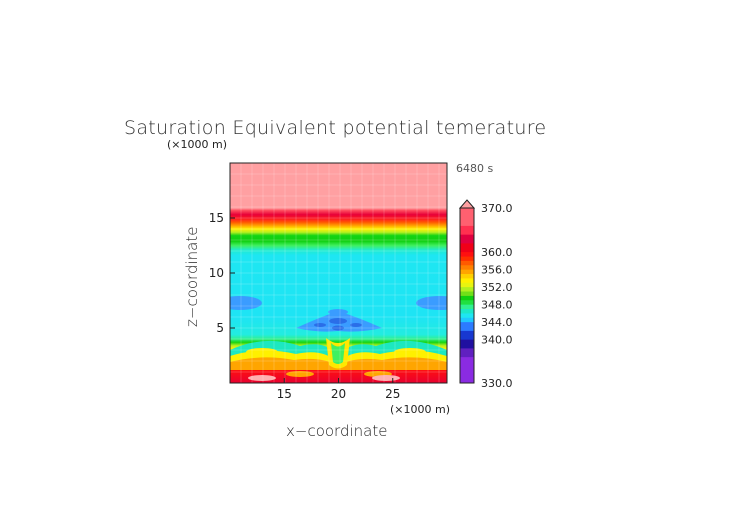  I want to click on x-axis-unit: (×1000 m), so click(420, 409).